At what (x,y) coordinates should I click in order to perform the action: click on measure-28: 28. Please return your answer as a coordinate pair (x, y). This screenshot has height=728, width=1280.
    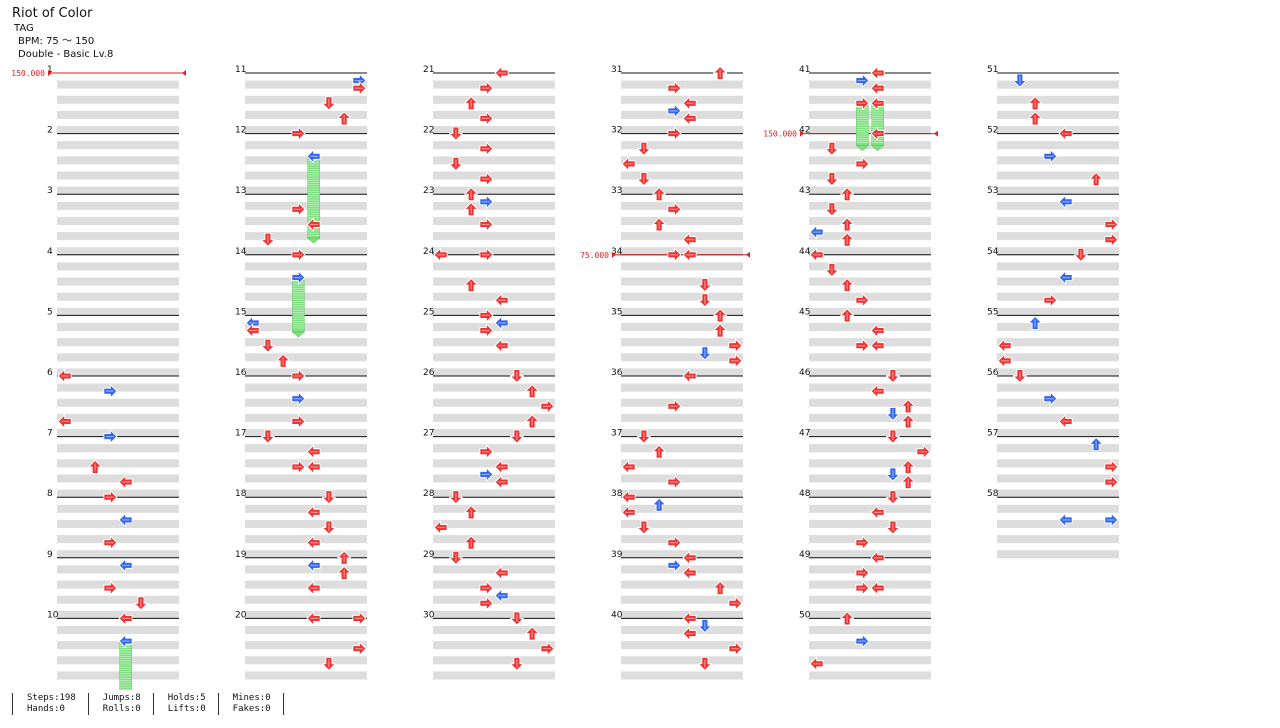
    Looking at the image, I should click on (489, 524).